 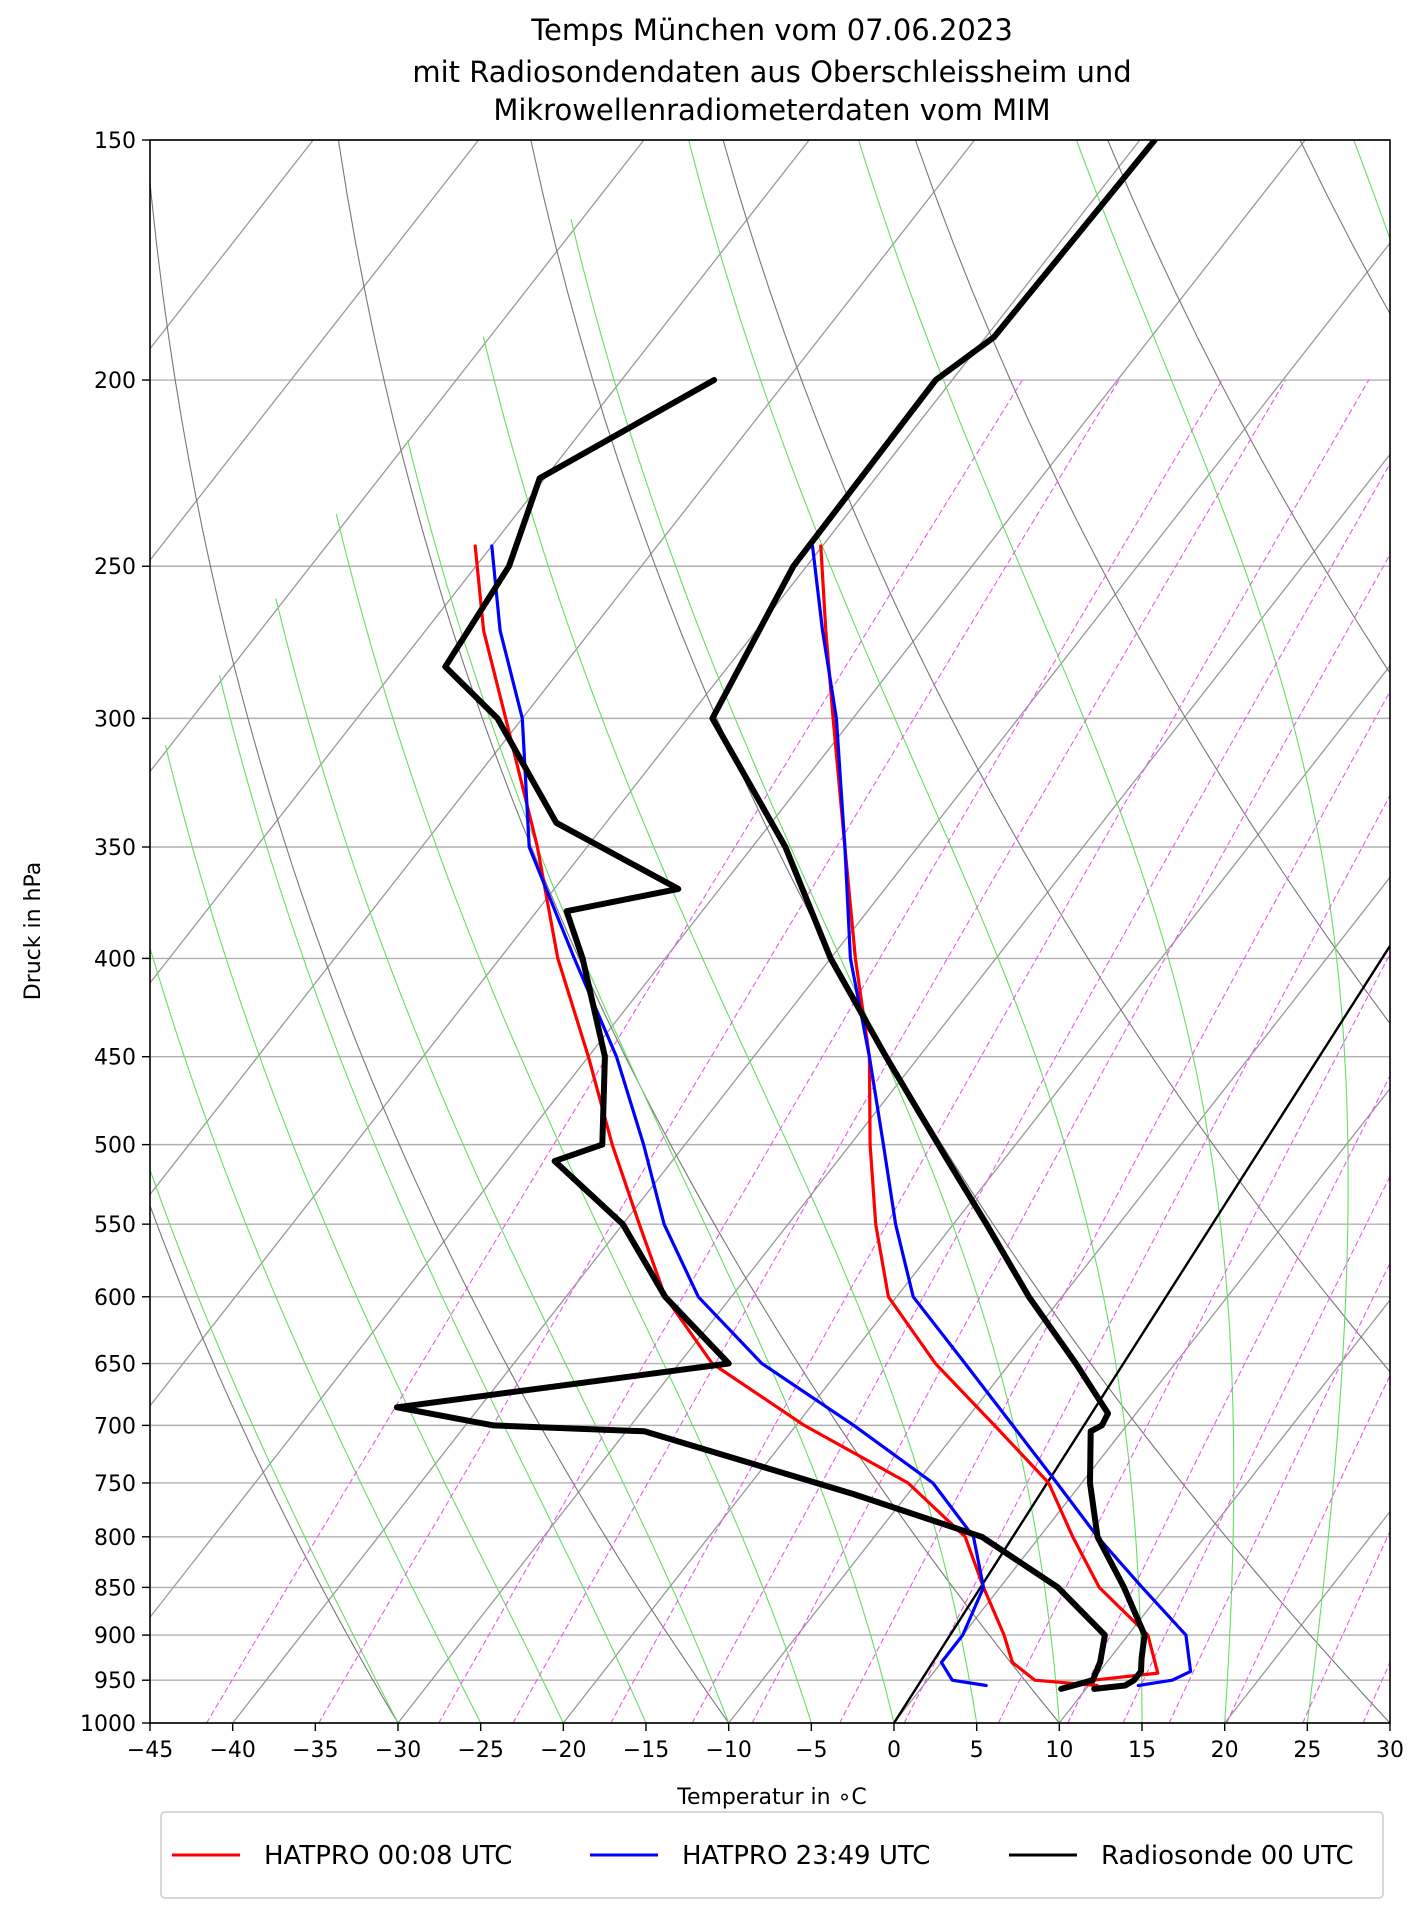 What do you see at coordinates (115, 1426) in the screenshot?
I see `y-tick-label: 700` at bounding box center [115, 1426].